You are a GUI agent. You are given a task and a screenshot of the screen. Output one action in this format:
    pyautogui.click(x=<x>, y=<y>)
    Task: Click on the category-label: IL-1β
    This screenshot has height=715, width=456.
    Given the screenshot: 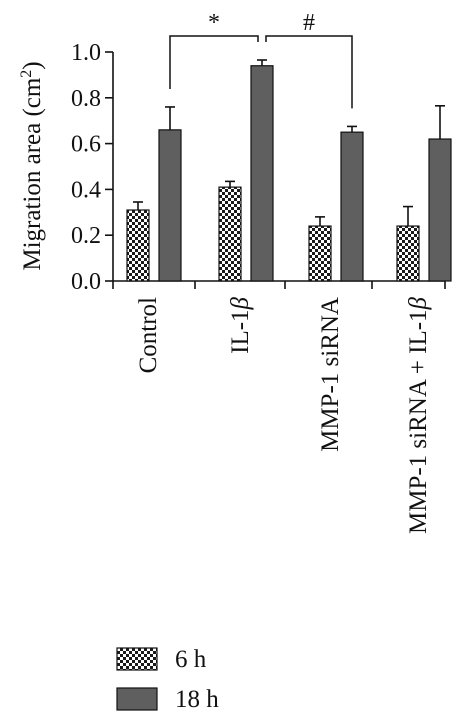 What is the action you would take?
    pyautogui.click(x=240, y=324)
    